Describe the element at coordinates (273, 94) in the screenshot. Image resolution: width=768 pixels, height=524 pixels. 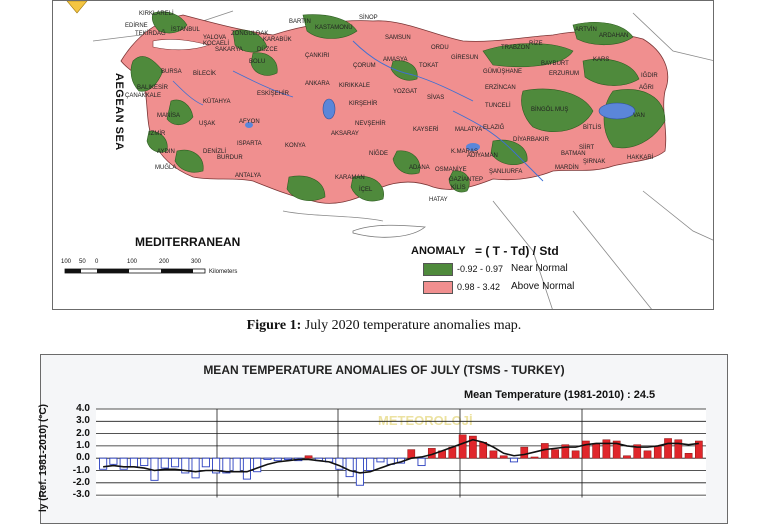
I see `city-label: ESKİŞEHİR` at that location.